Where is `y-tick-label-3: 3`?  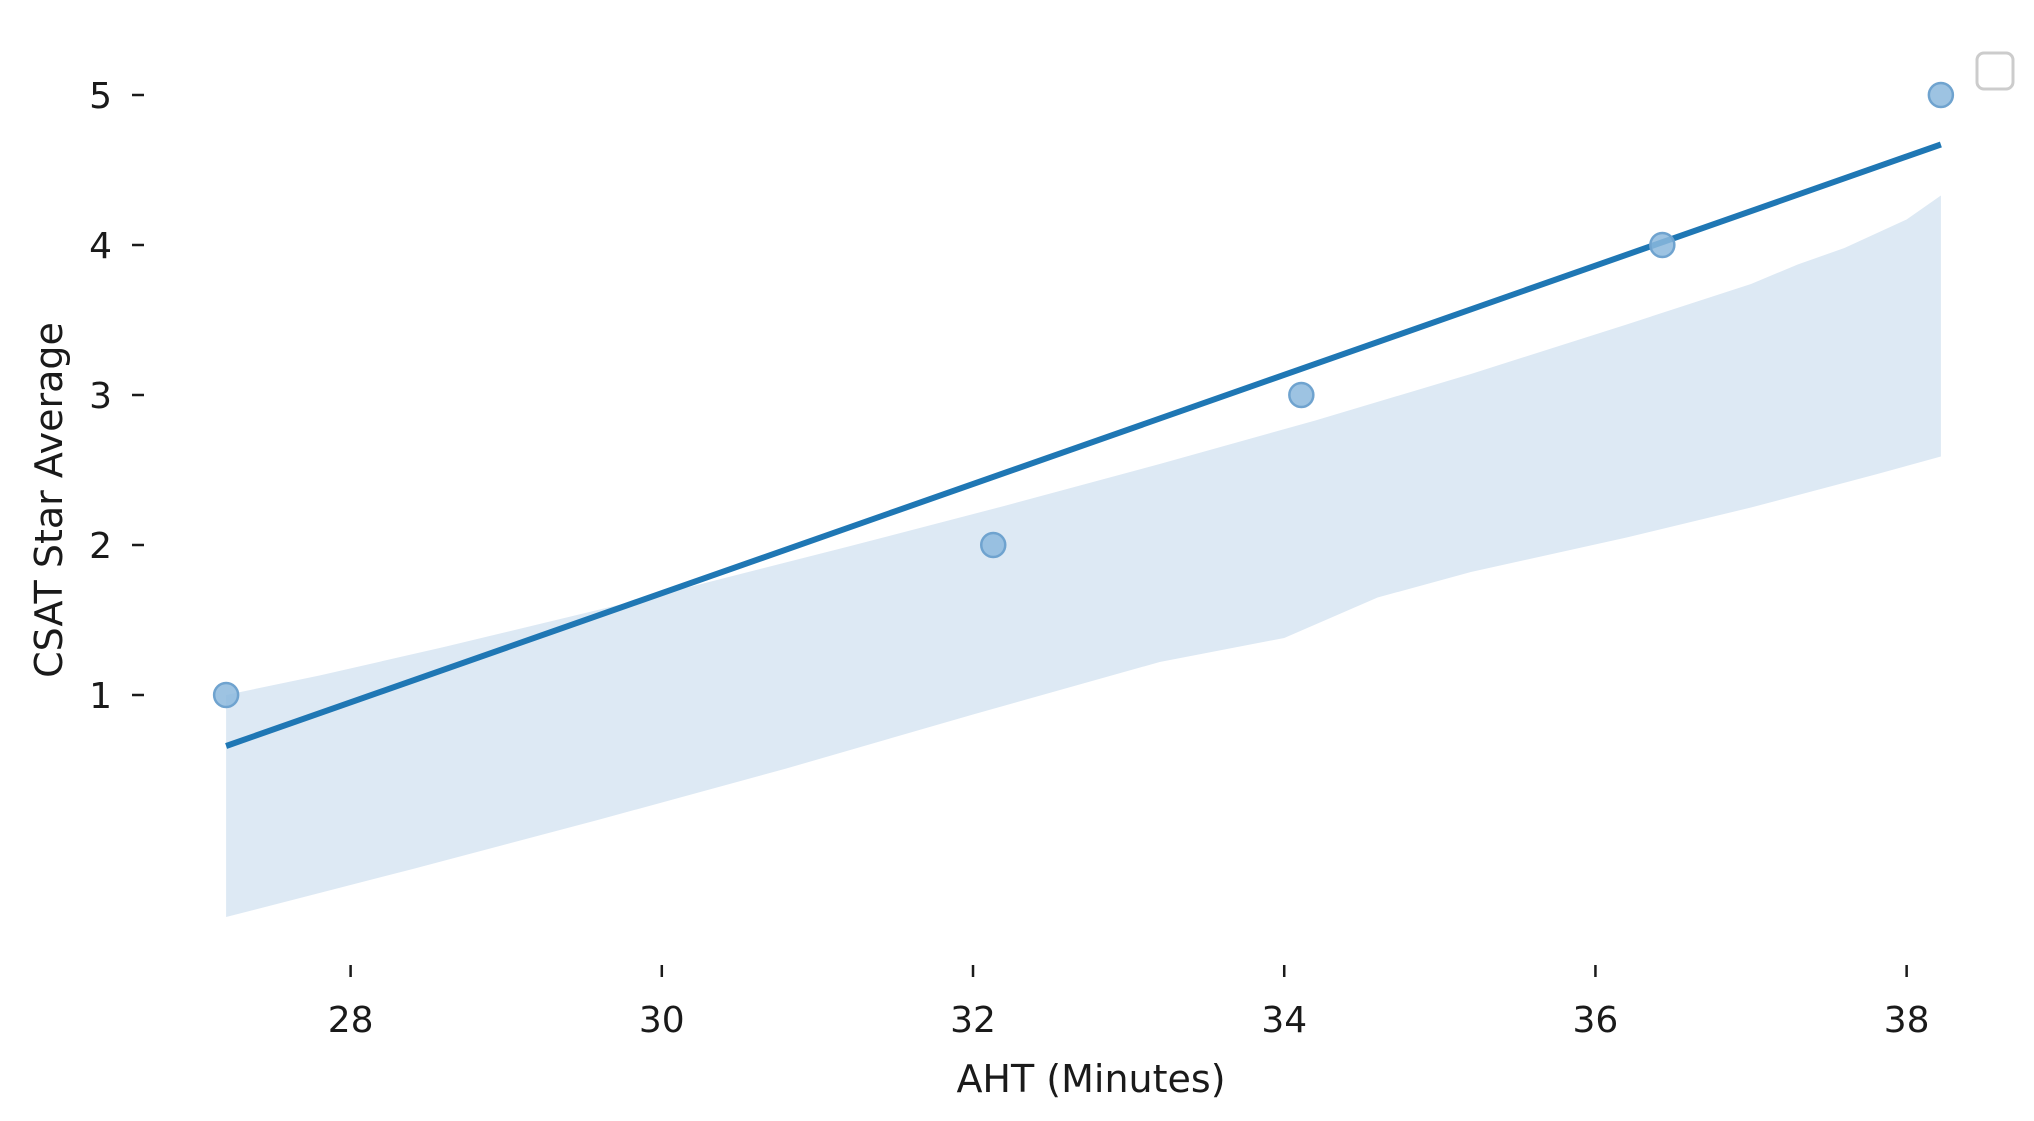 y-tick-label-3: 3 is located at coordinates (100, 396).